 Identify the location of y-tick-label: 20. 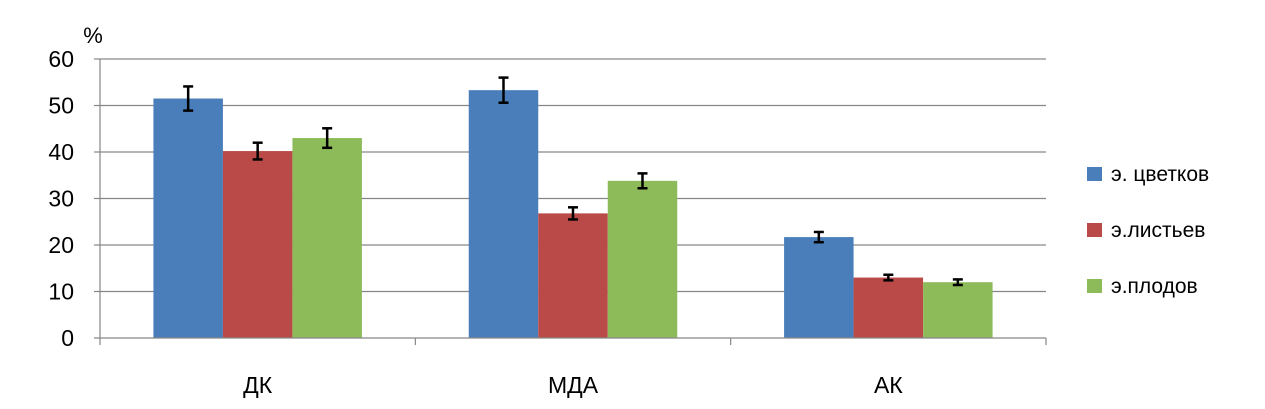
(61, 245).